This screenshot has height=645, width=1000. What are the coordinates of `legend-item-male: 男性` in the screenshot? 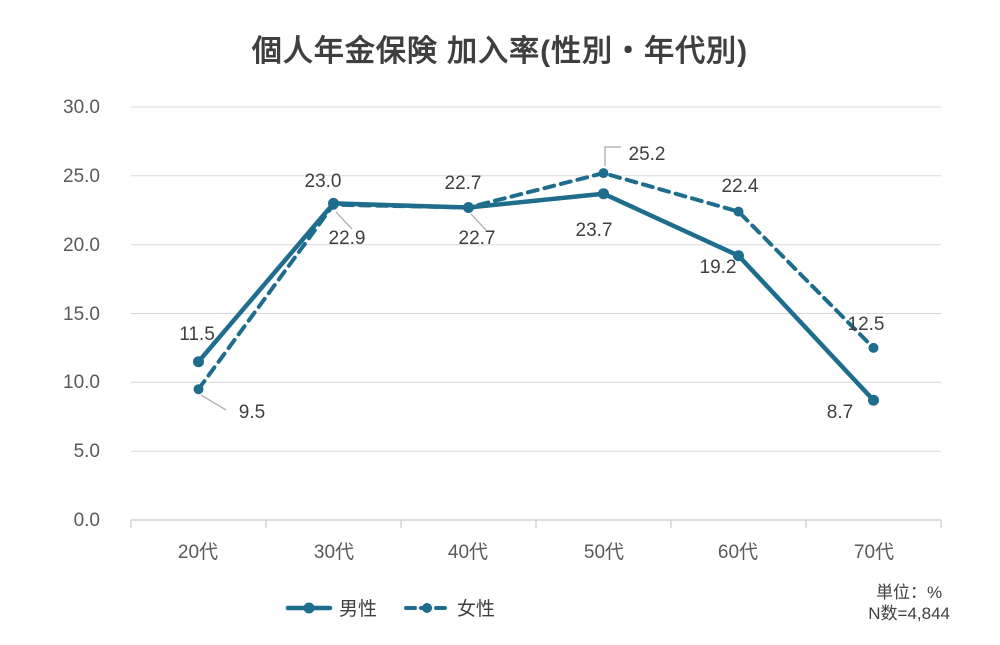 It's located at (331, 607).